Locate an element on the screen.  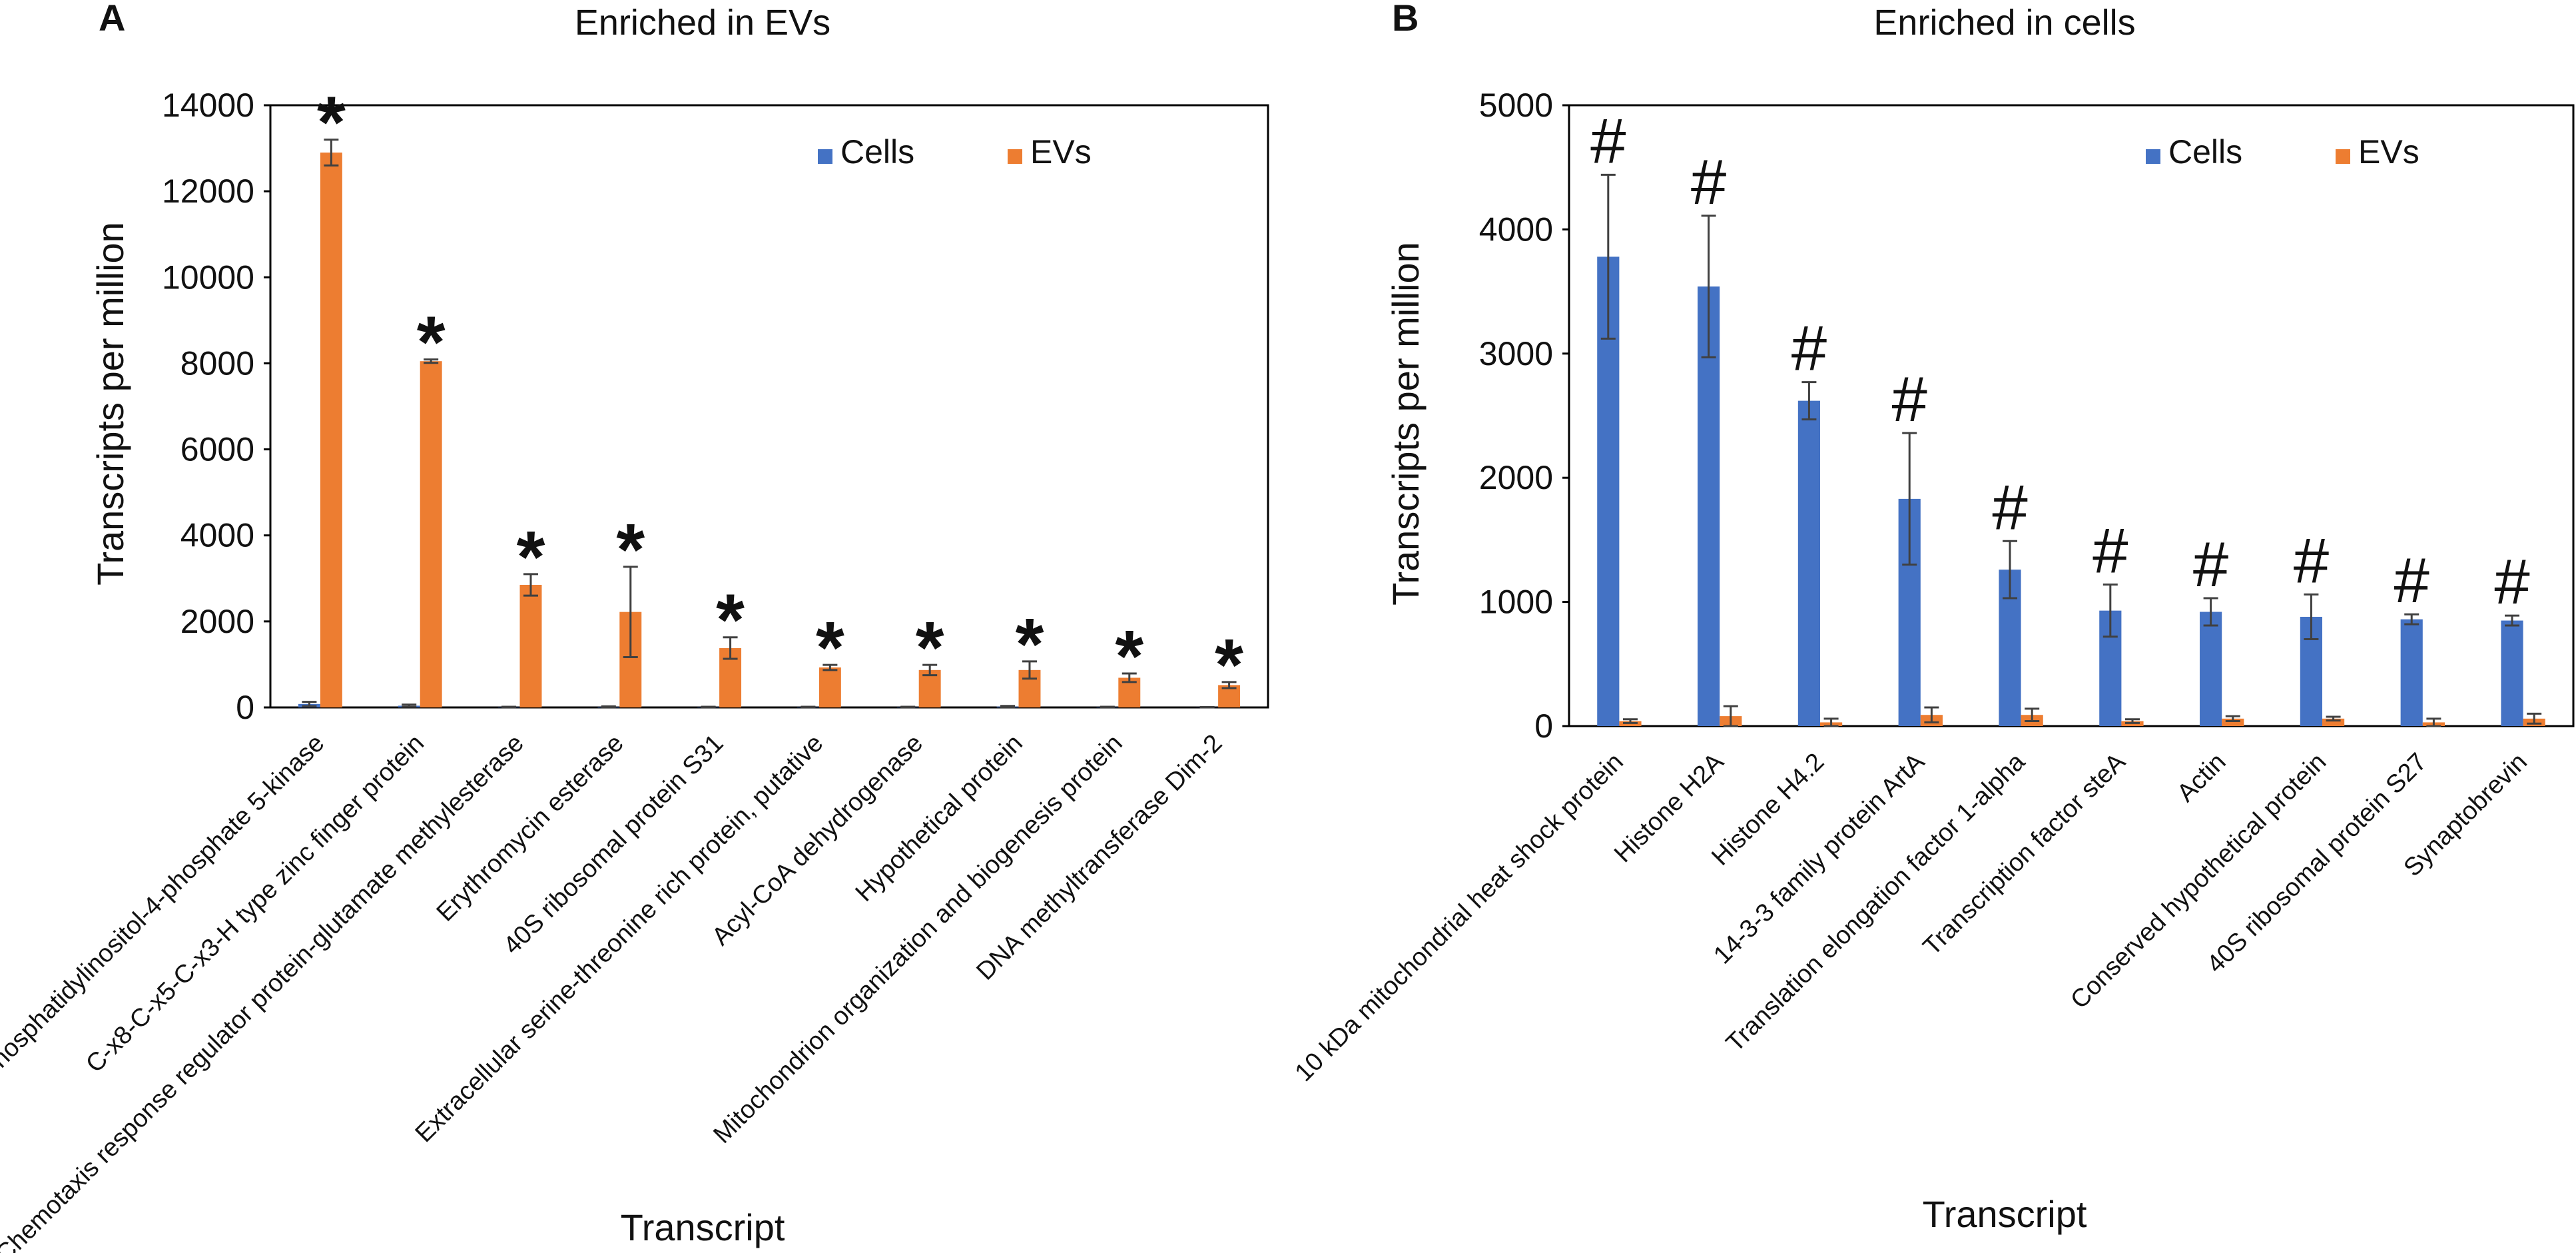
category-label: Acyl-CoA dehydrogenase is located at coordinates (817, 840).